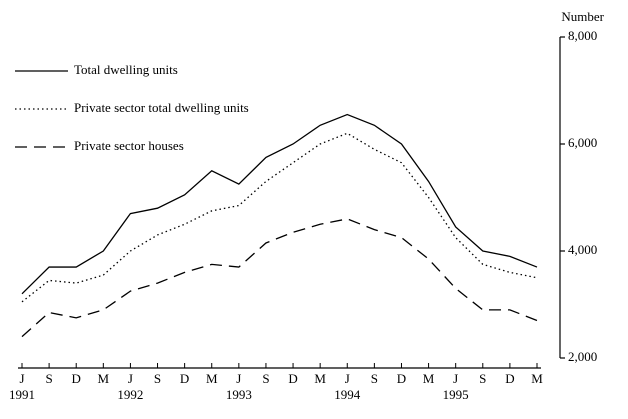 Image resolution: width=628 pixels, height=419 pixels. What do you see at coordinates (129, 145) in the screenshot?
I see `legend-label: Private sector houses` at bounding box center [129, 145].